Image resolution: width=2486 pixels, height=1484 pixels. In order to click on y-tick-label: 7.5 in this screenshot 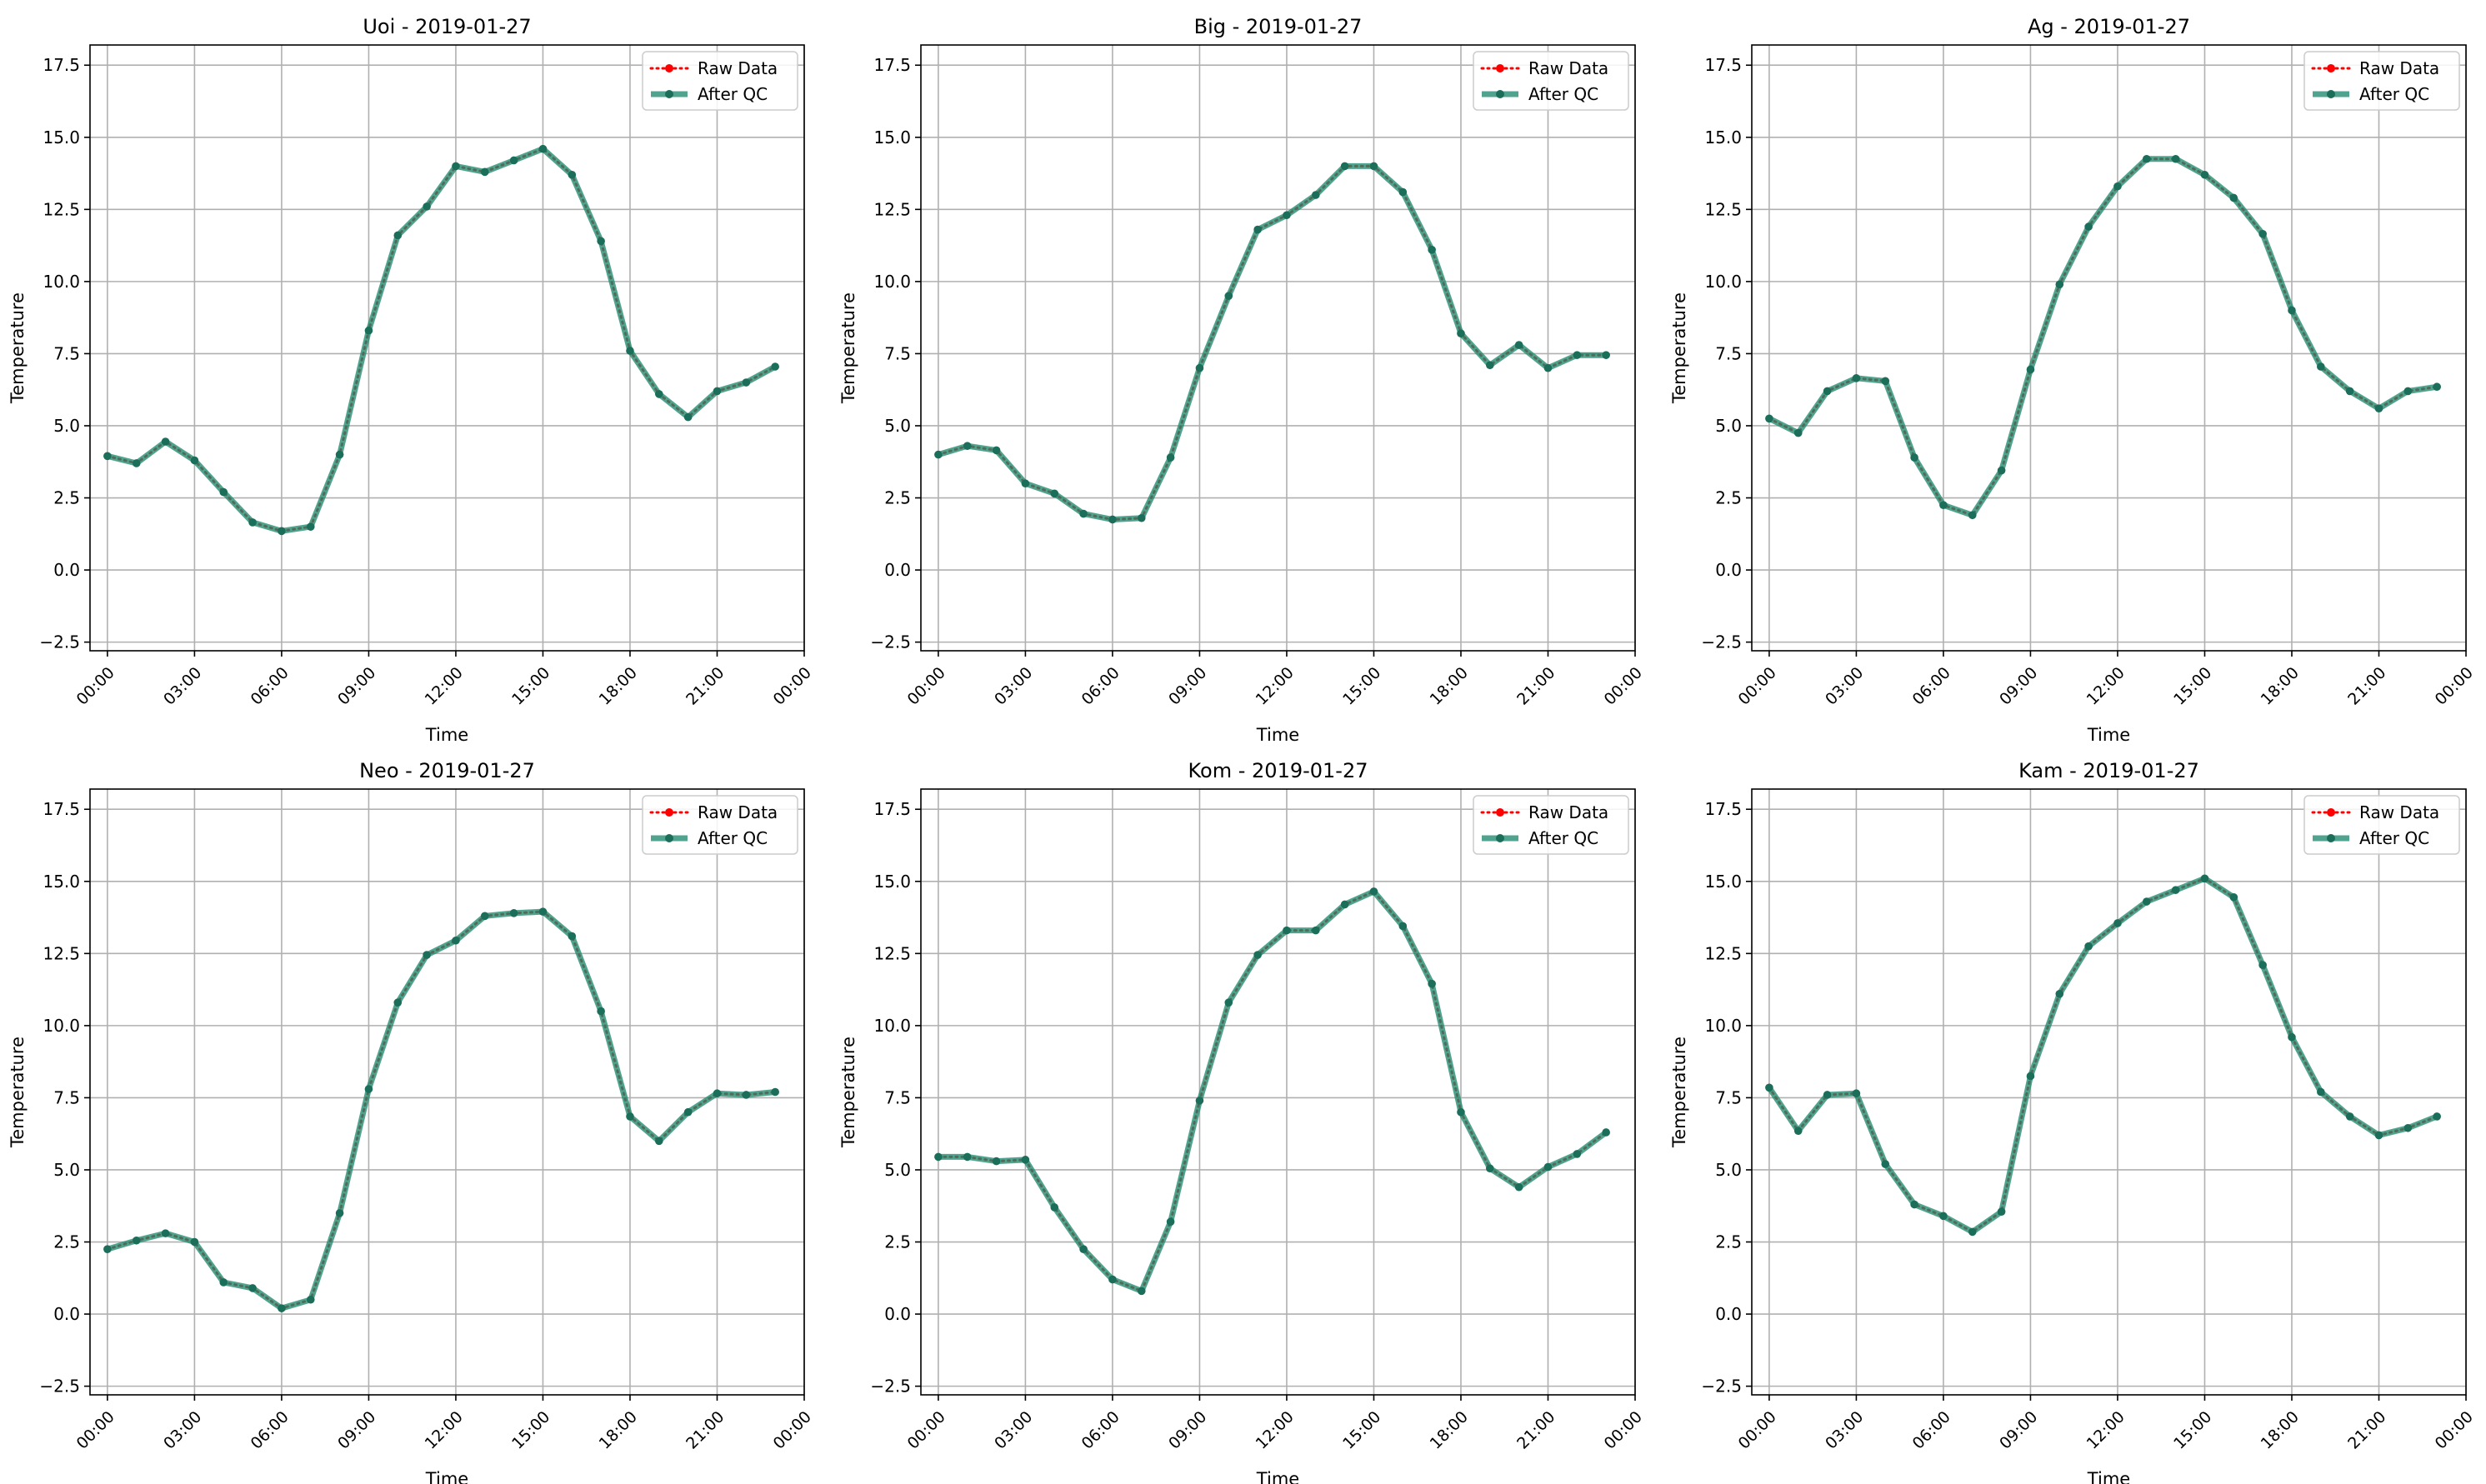, I will do `click(66, 353)`.